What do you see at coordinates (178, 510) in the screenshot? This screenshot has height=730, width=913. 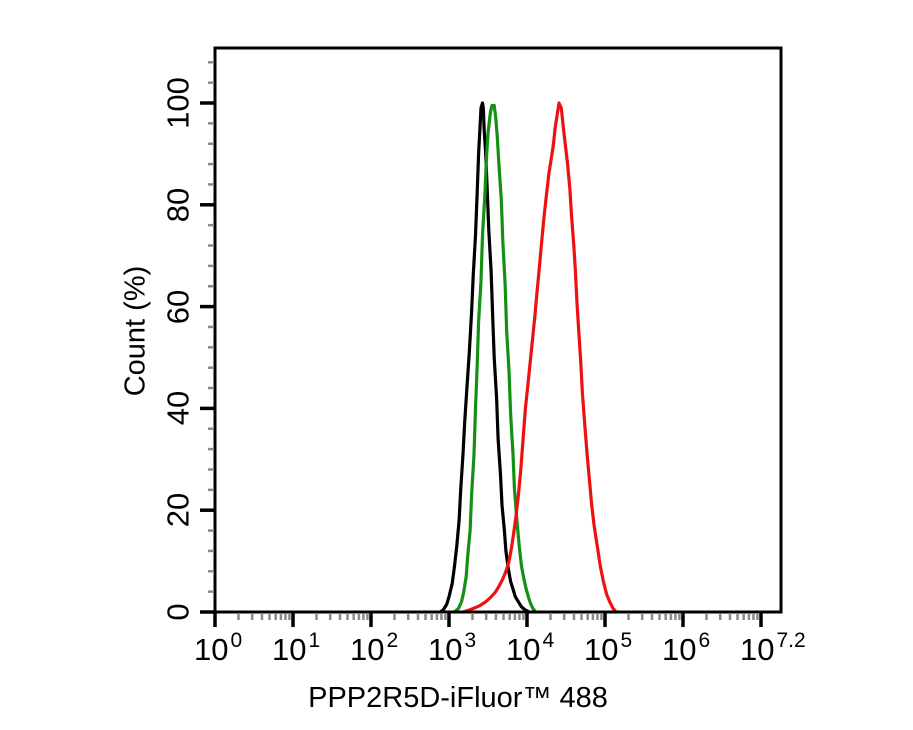 I see `y-tick-label: 20` at bounding box center [178, 510].